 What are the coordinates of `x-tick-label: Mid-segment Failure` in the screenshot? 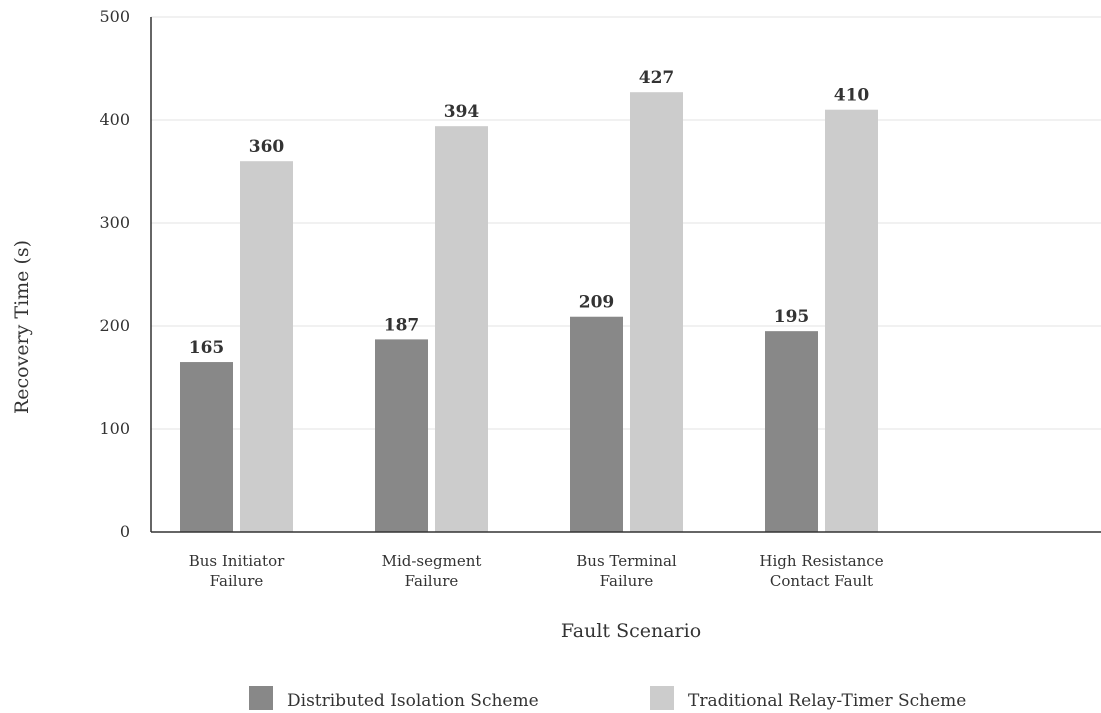 It's located at (432, 571).